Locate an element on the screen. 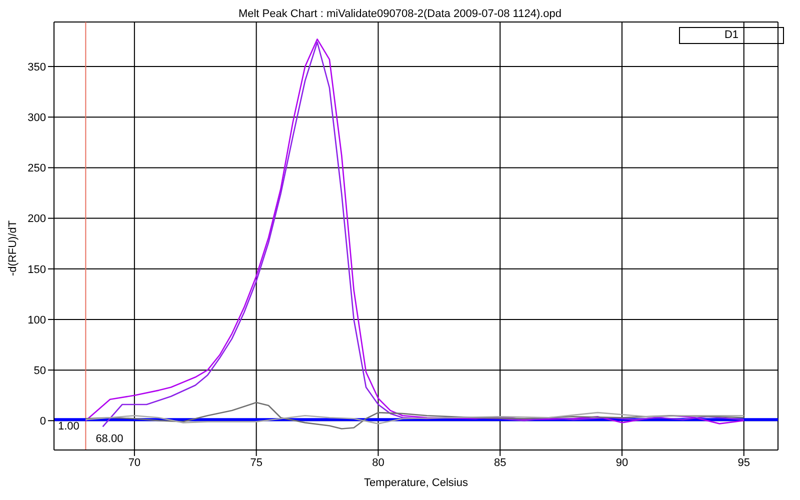  x-axis-title: Temperature, Celsius is located at coordinates (416, 483).